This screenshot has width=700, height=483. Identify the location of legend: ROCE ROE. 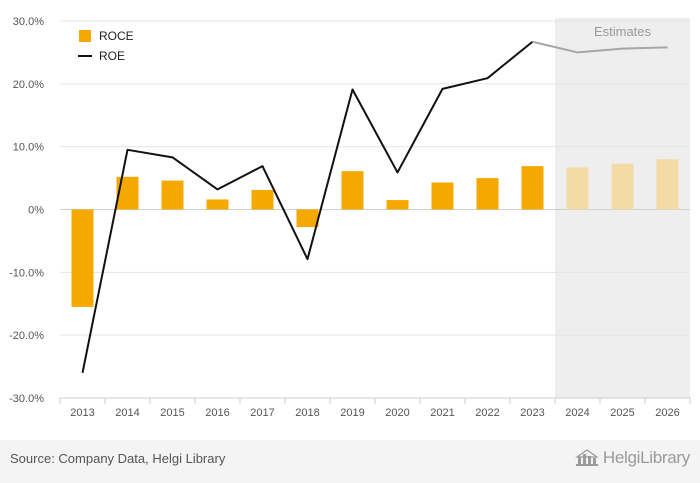
(106, 46).